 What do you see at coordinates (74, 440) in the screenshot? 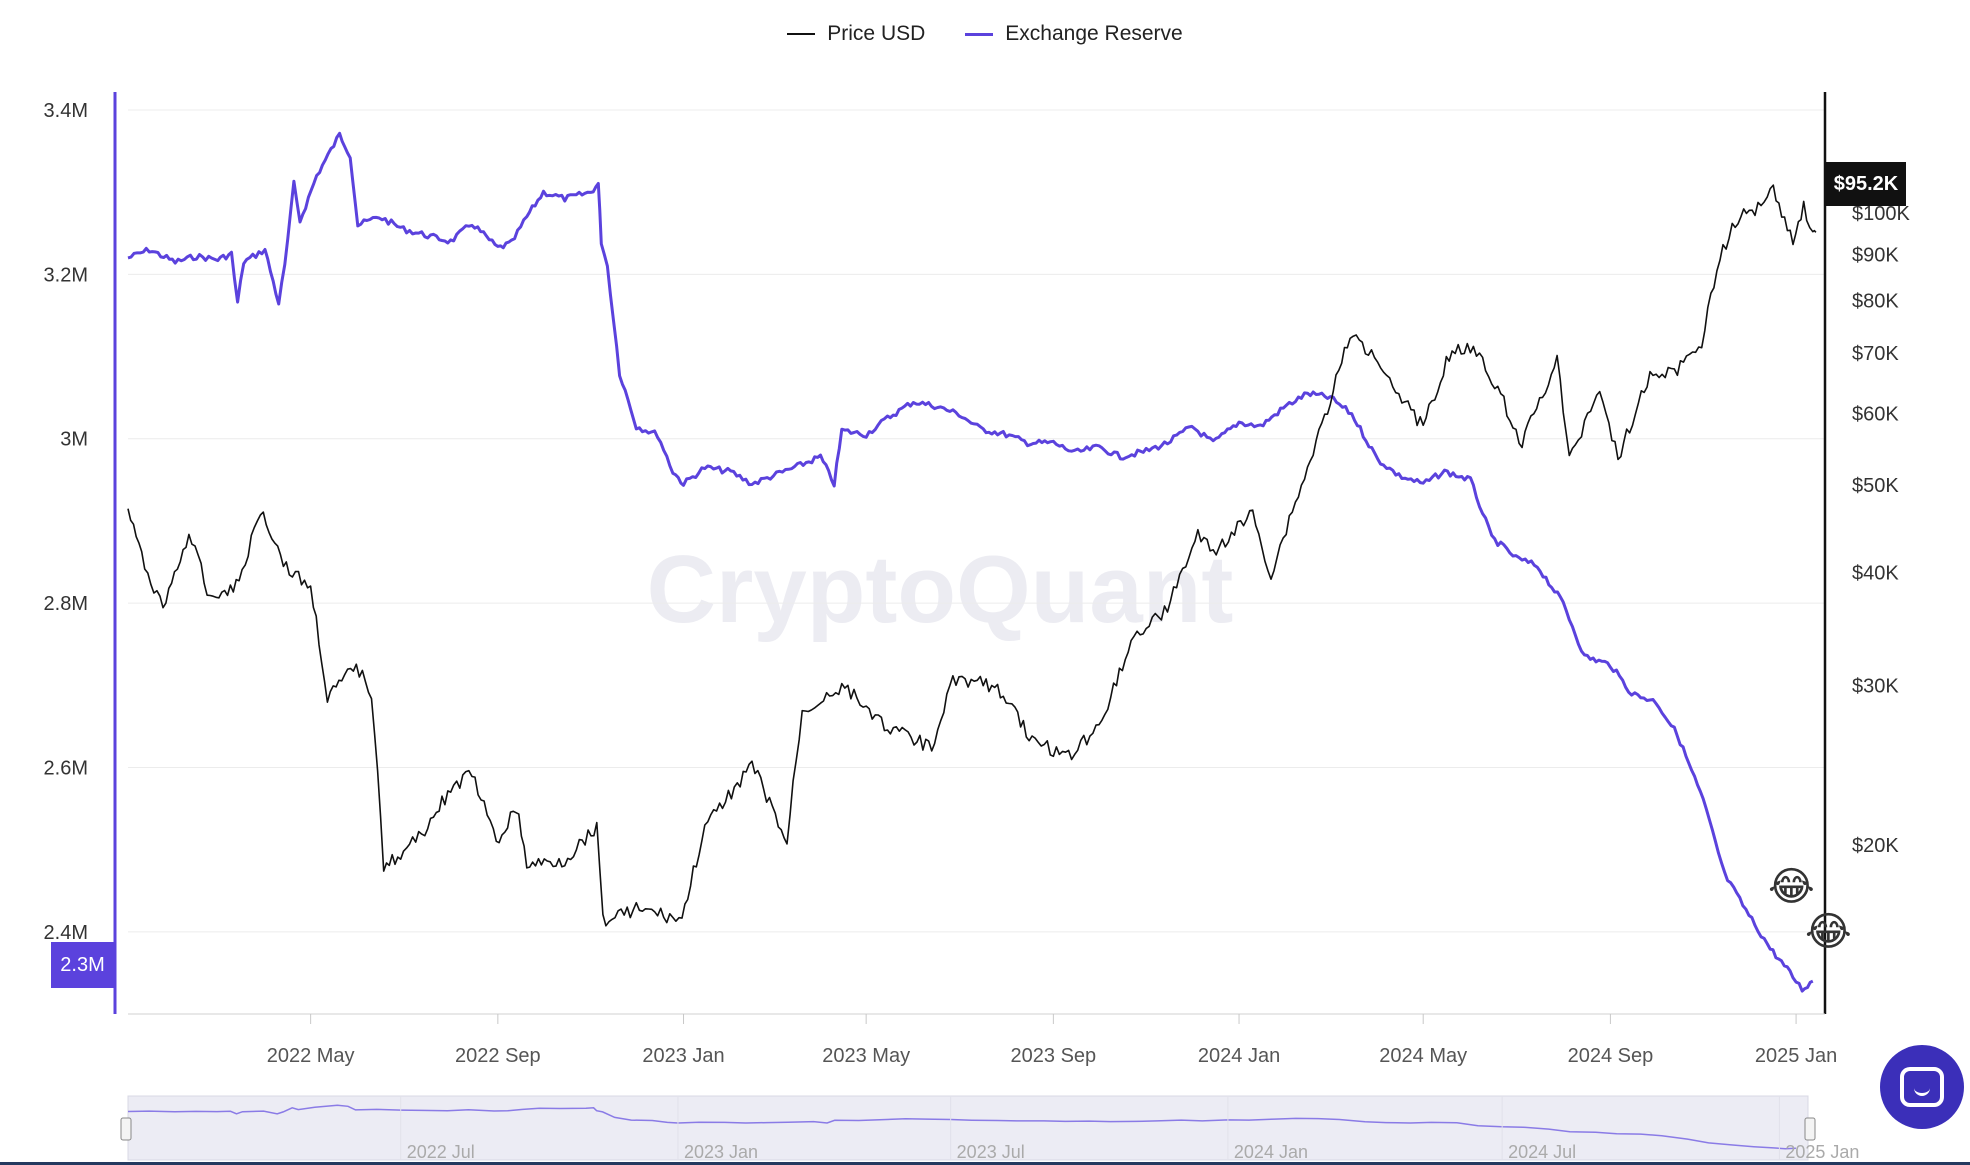
I see `y-left-tick-label: 3M` at bounding box center [74, 440].